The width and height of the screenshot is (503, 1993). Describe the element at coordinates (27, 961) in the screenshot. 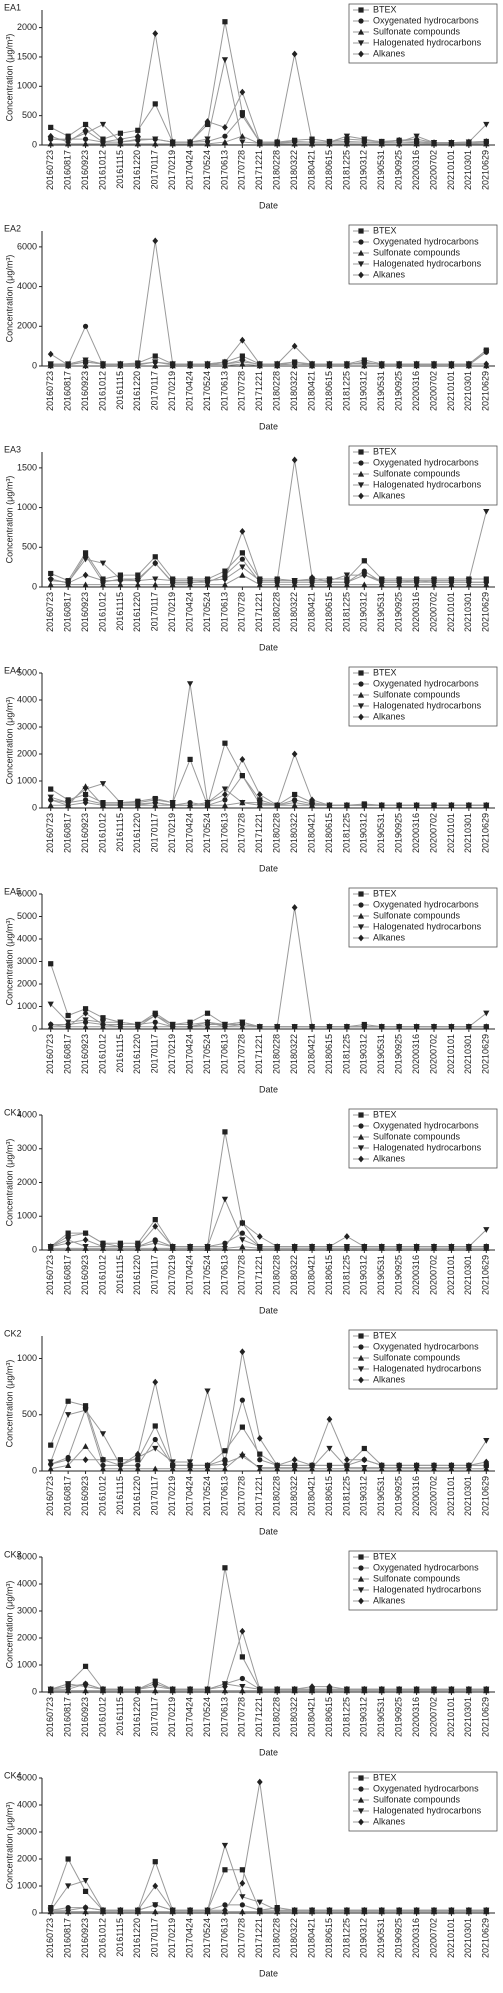

I see `y-tick-label: 3000` at that location.